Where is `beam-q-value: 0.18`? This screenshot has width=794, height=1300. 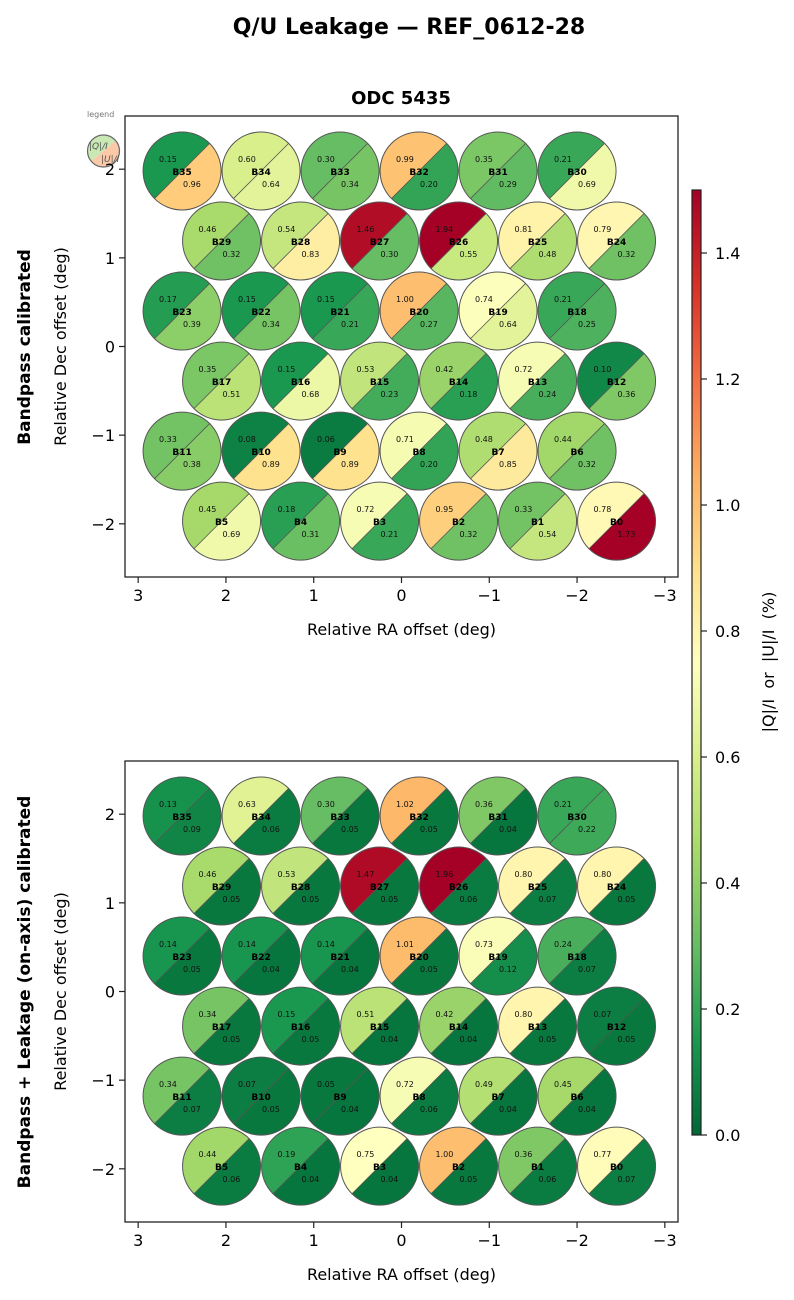 beam-q-value: 0.18 is located at coordinates (287, 509).